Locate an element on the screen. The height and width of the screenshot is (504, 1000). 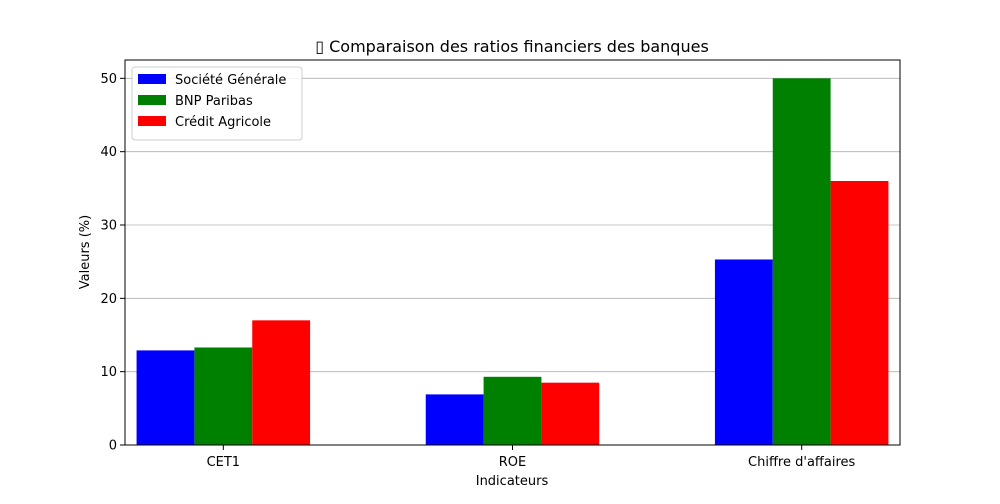
x-tick-label: Chiffre d'affaires is located at coordinates (801, 462).